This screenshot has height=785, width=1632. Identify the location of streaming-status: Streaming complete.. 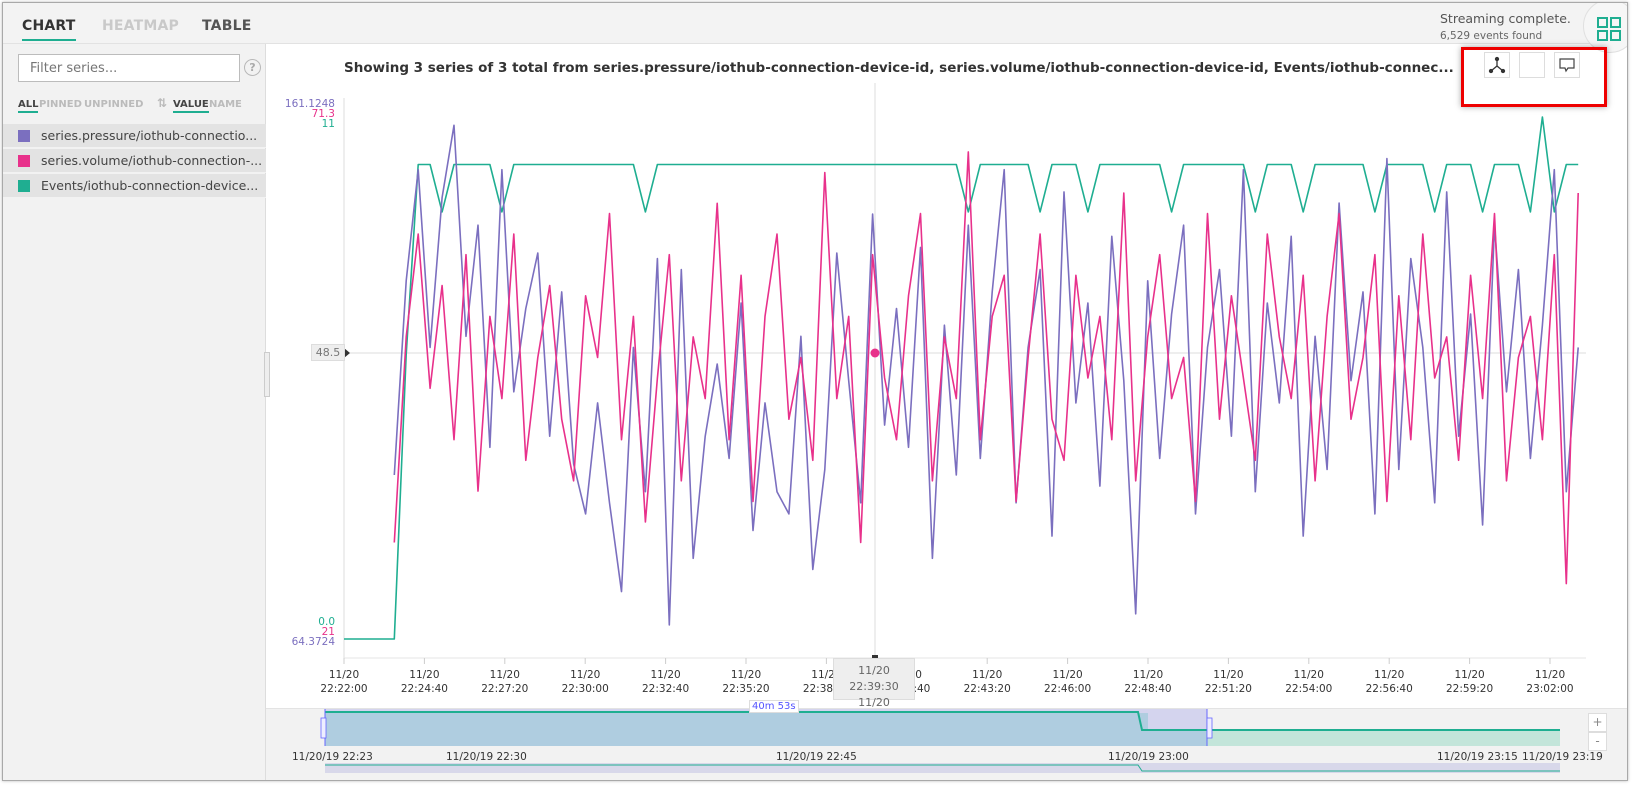
(1505, 18).